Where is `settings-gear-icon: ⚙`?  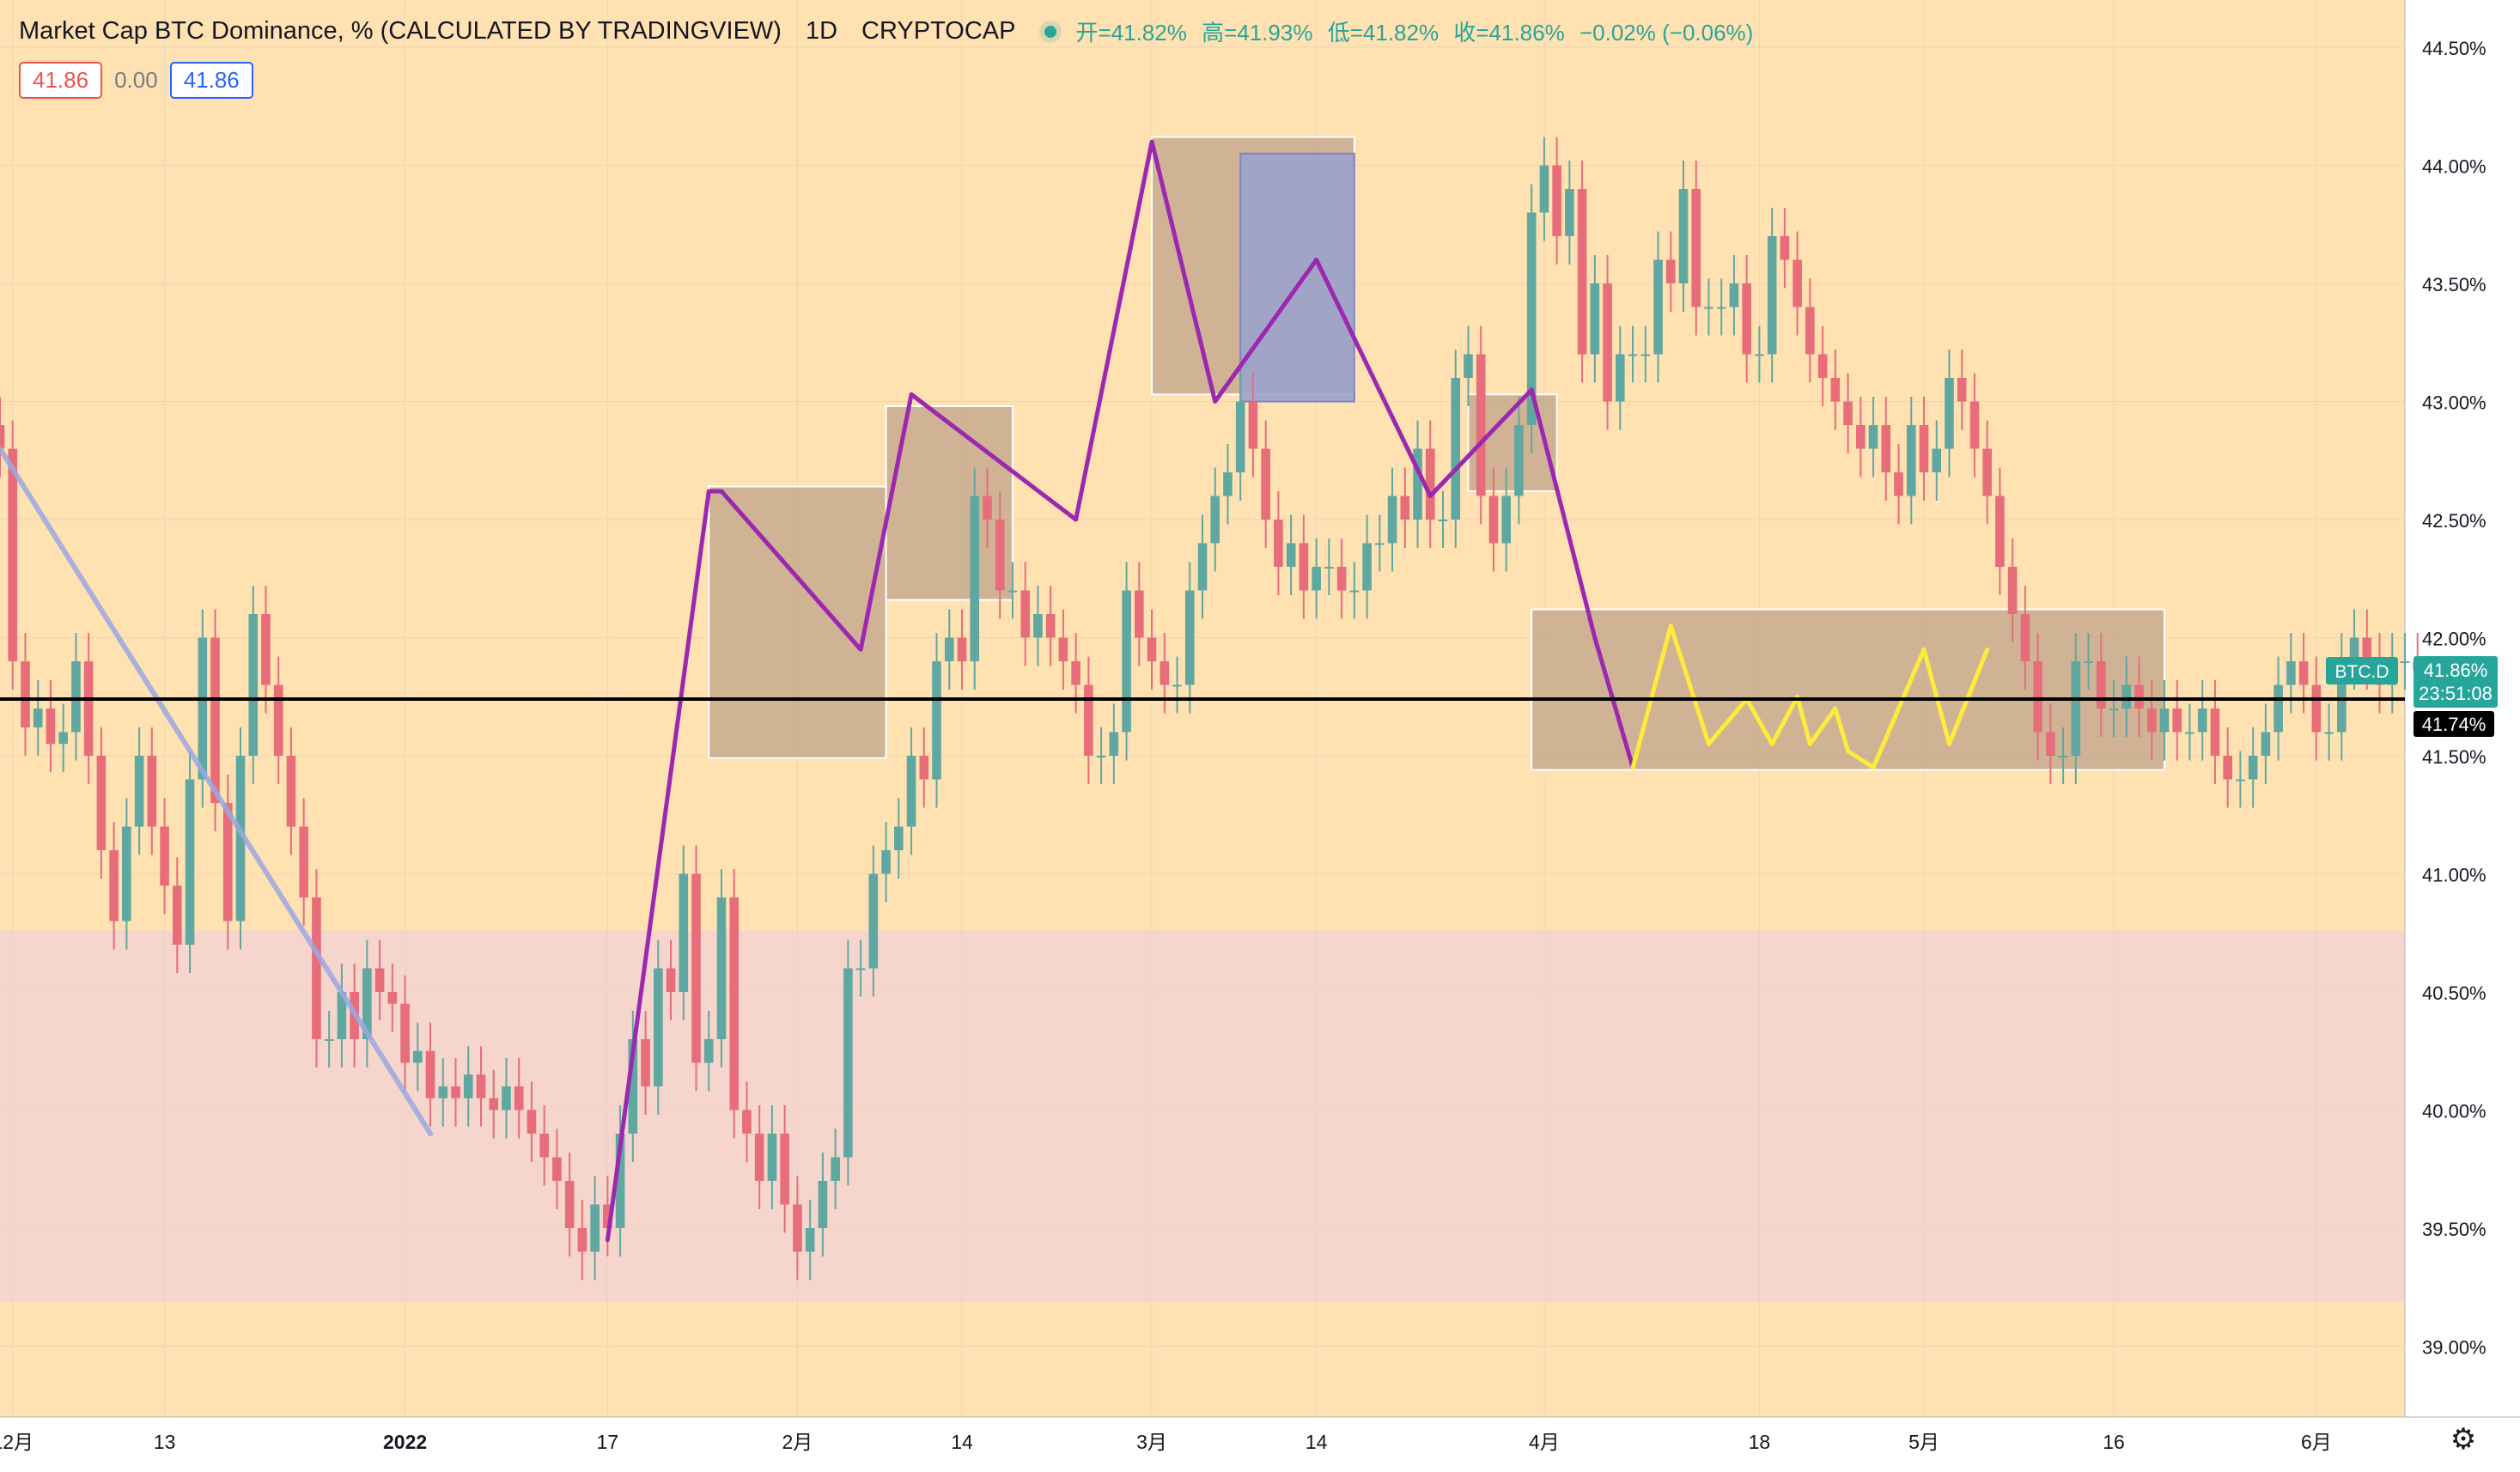
settings-gear-icon: ⚙ is located at coordinates (2463, 1439).